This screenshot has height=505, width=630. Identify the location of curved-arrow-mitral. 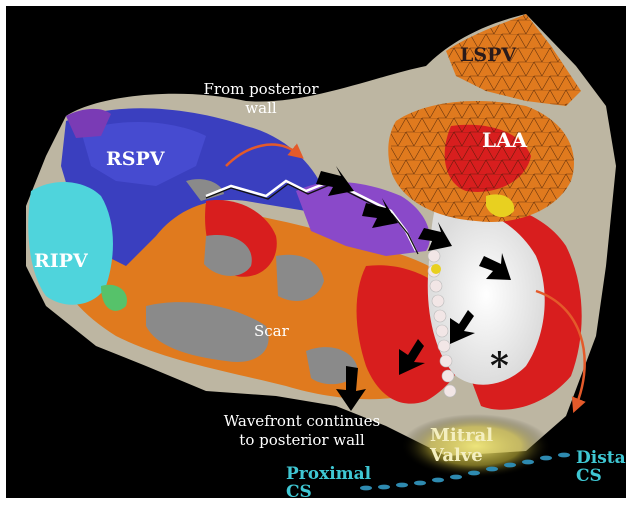
(560, 351).